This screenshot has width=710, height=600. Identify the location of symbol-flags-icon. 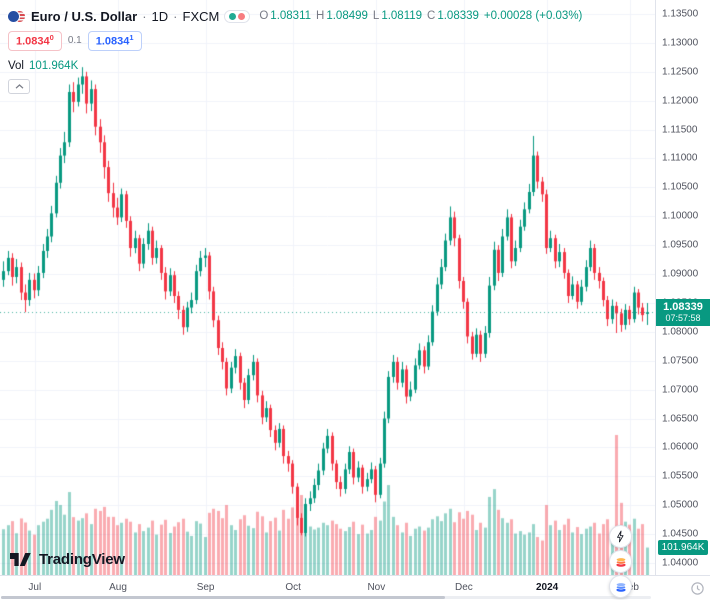
(17, 16).